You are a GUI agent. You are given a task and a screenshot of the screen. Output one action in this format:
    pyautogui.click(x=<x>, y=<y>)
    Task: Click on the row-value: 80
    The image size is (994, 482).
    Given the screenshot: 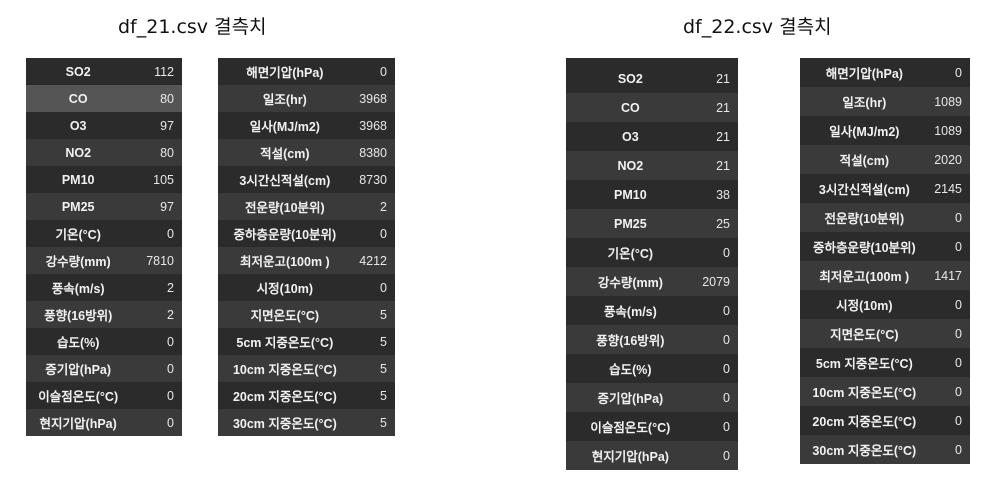 What is the action you would take?
    pyautogui.click(x=167, y=152)
    